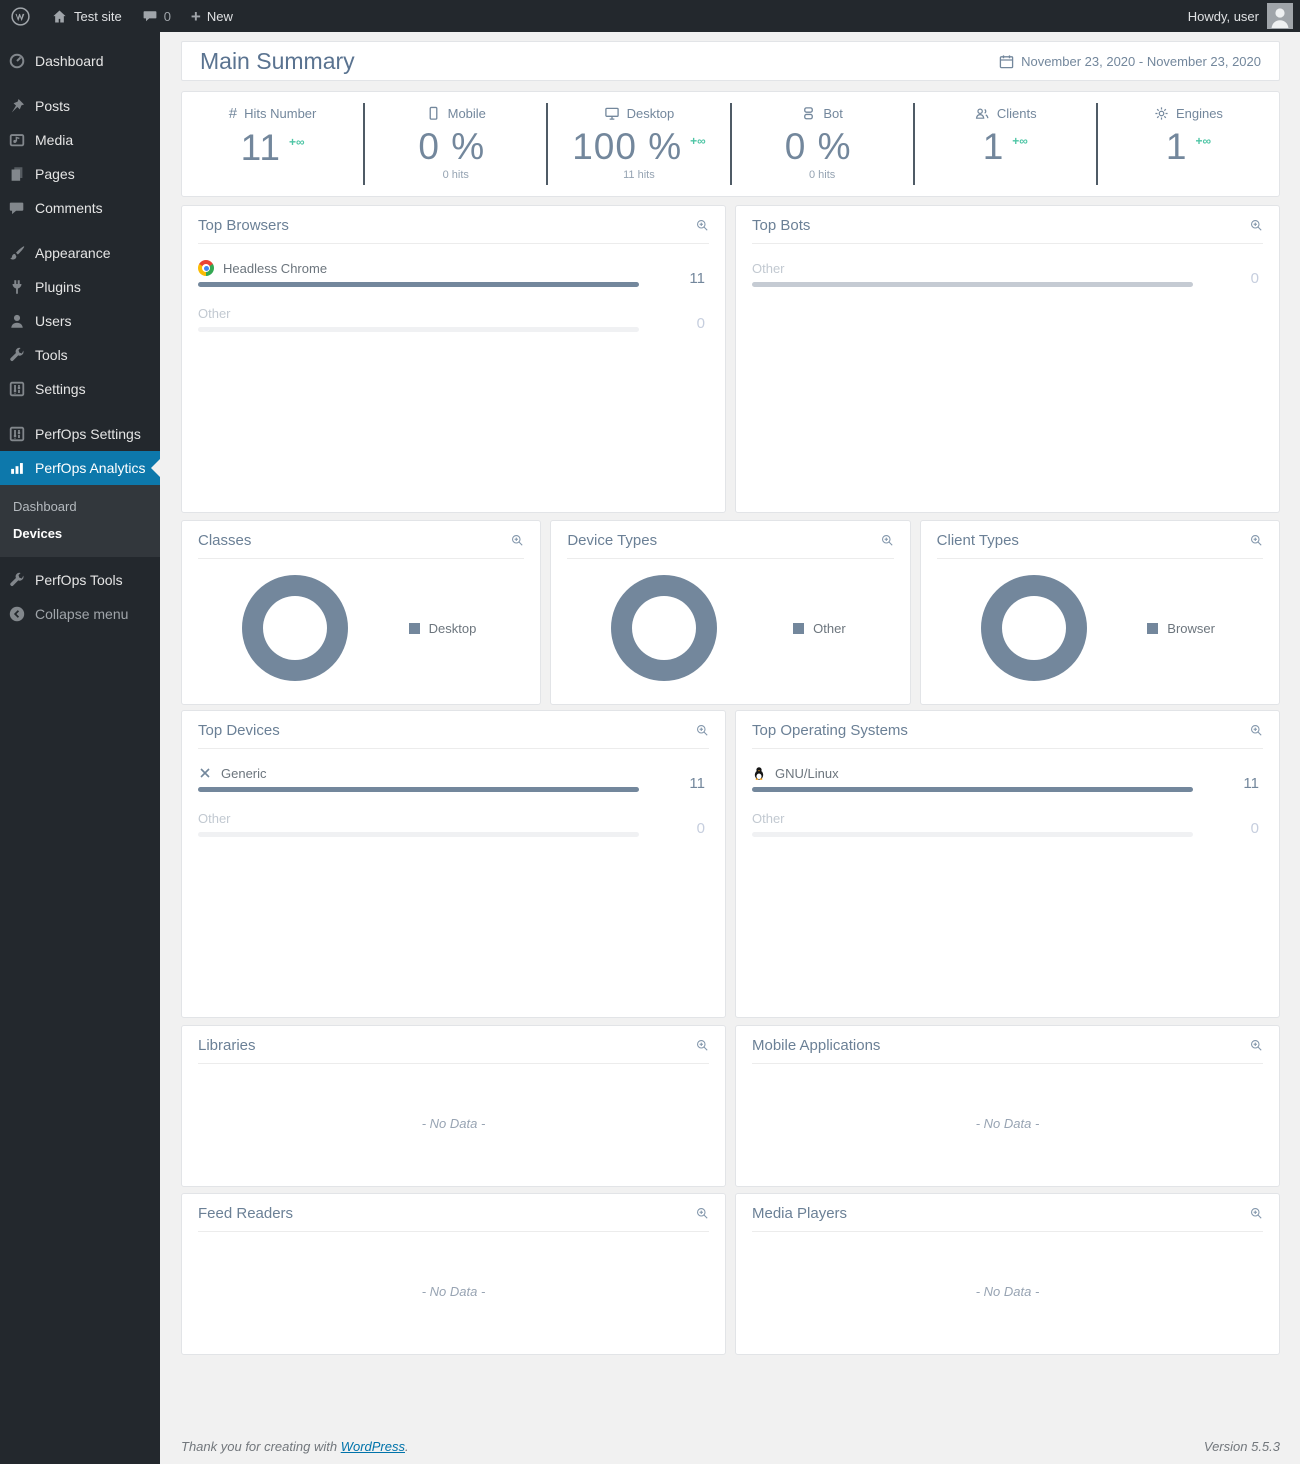 This screenshot has width=1300, height=1464. I want to click on sidebar-item-comments: Comments, so click(80, 208).